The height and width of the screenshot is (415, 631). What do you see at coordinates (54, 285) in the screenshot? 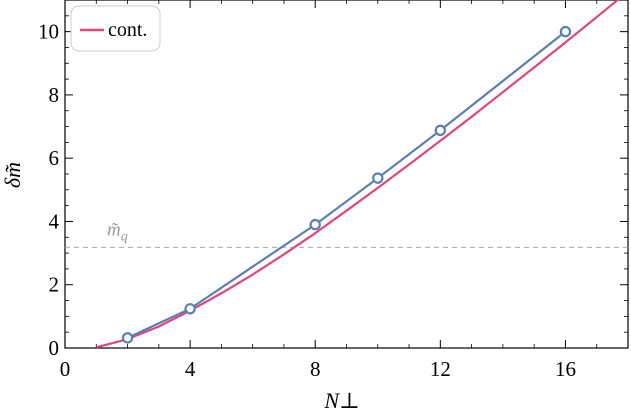
I see `y-tick-label: 2` at bounding box center [54, 285].